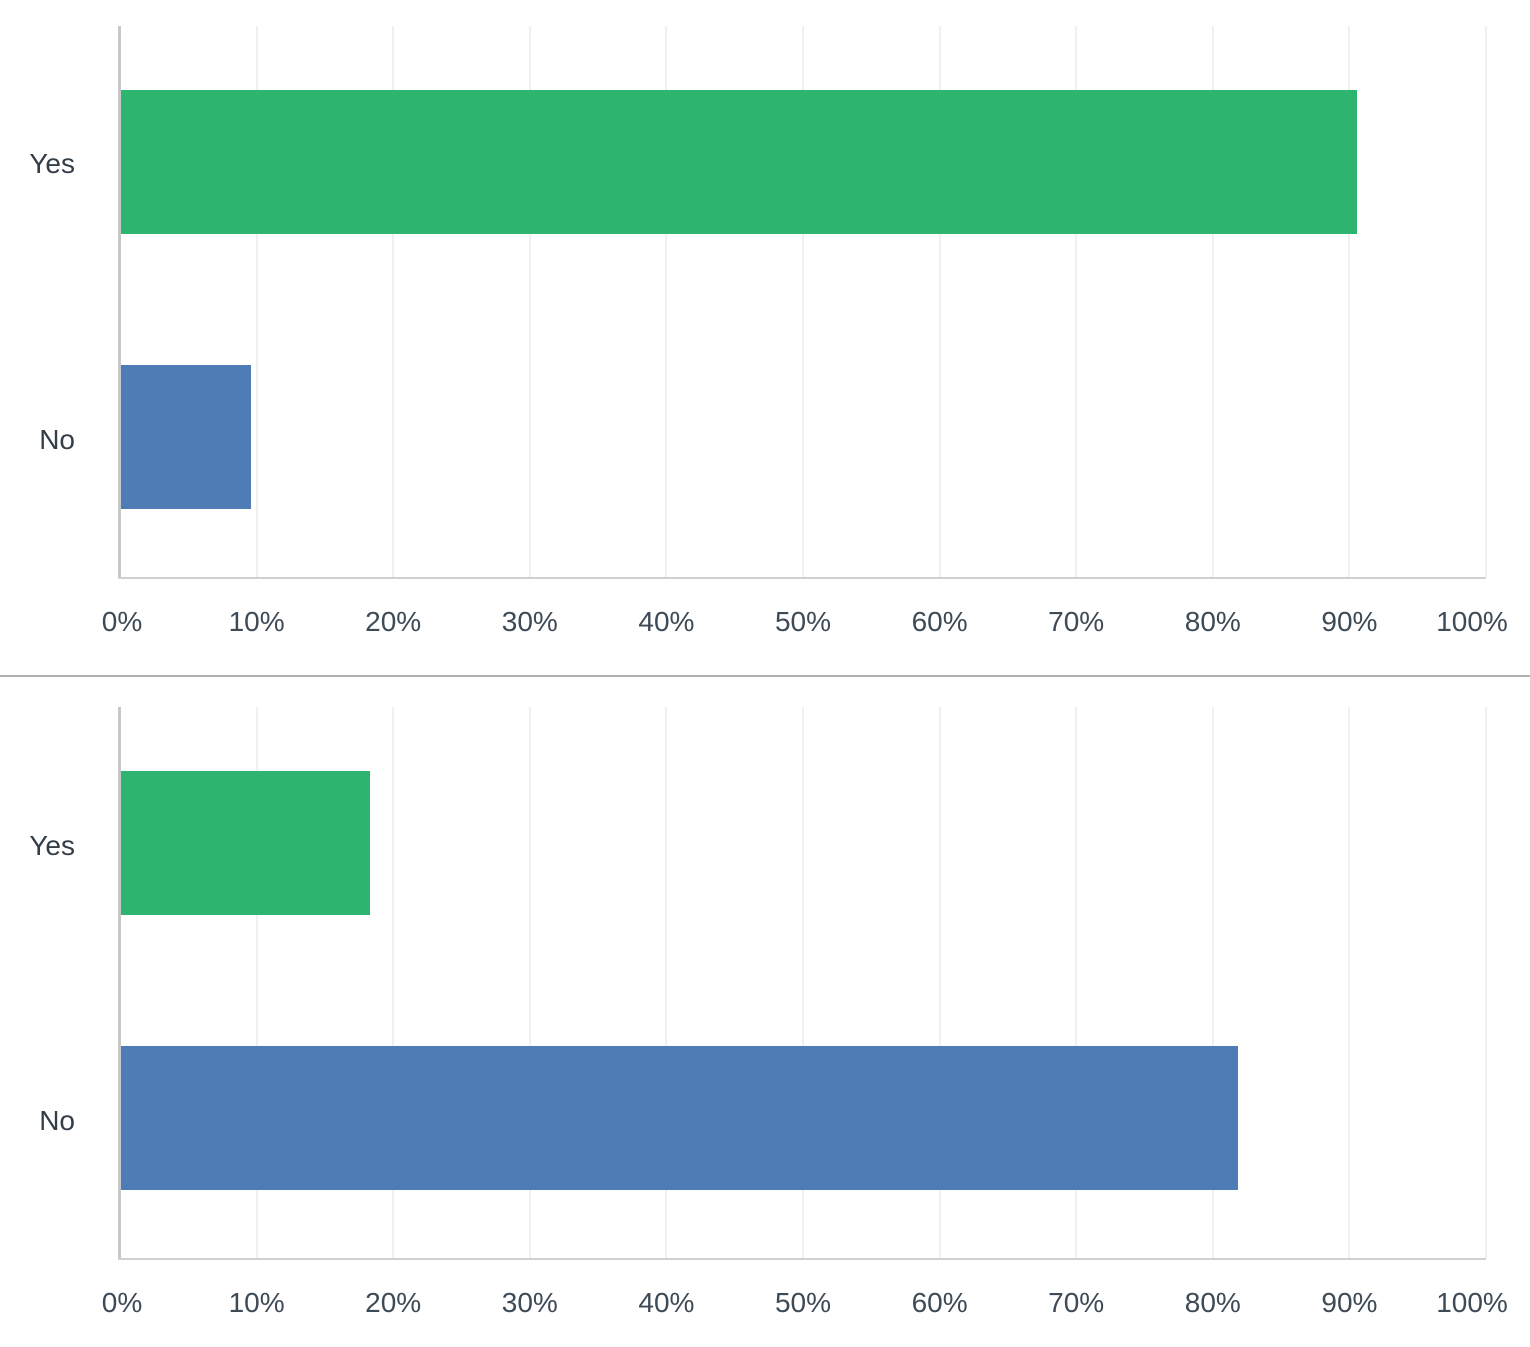 The image size is (1530, 1347). I want to click on chart-divider, so click(765, 676).